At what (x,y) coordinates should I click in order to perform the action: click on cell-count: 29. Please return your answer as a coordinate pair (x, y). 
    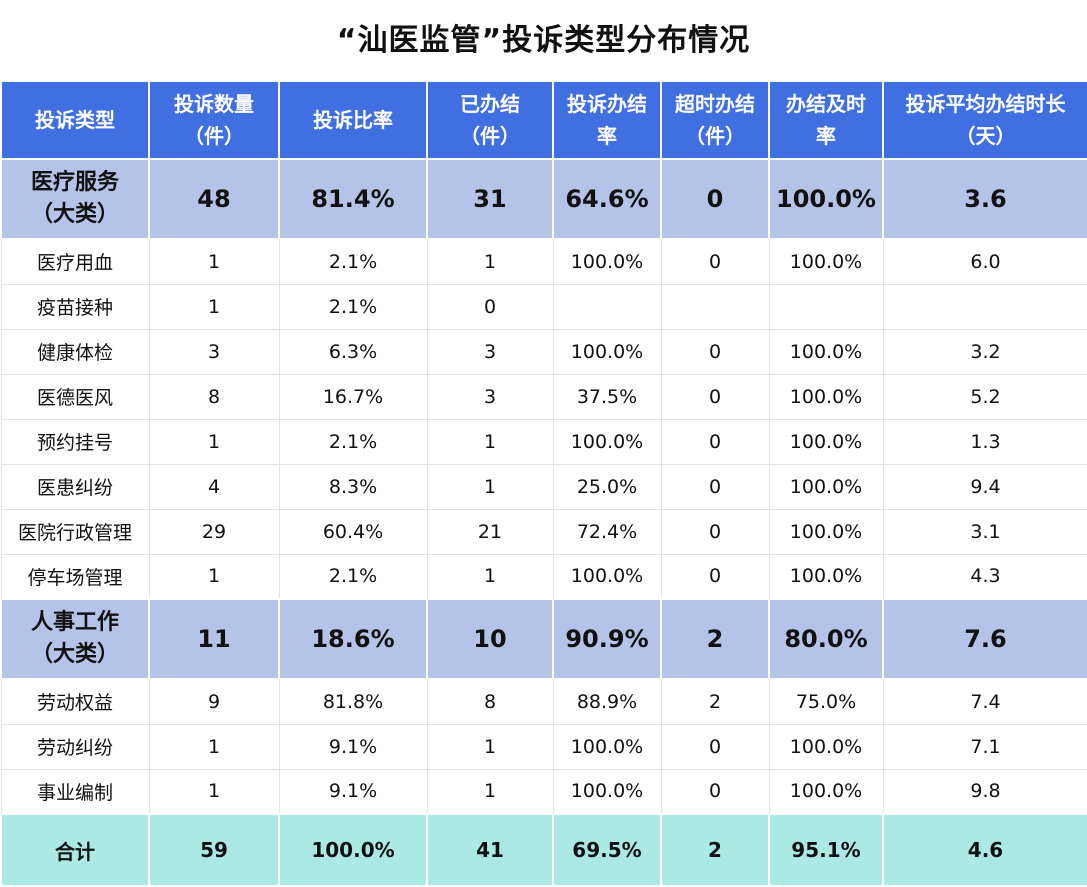
    Looking at the image, I should click on (214, 531).